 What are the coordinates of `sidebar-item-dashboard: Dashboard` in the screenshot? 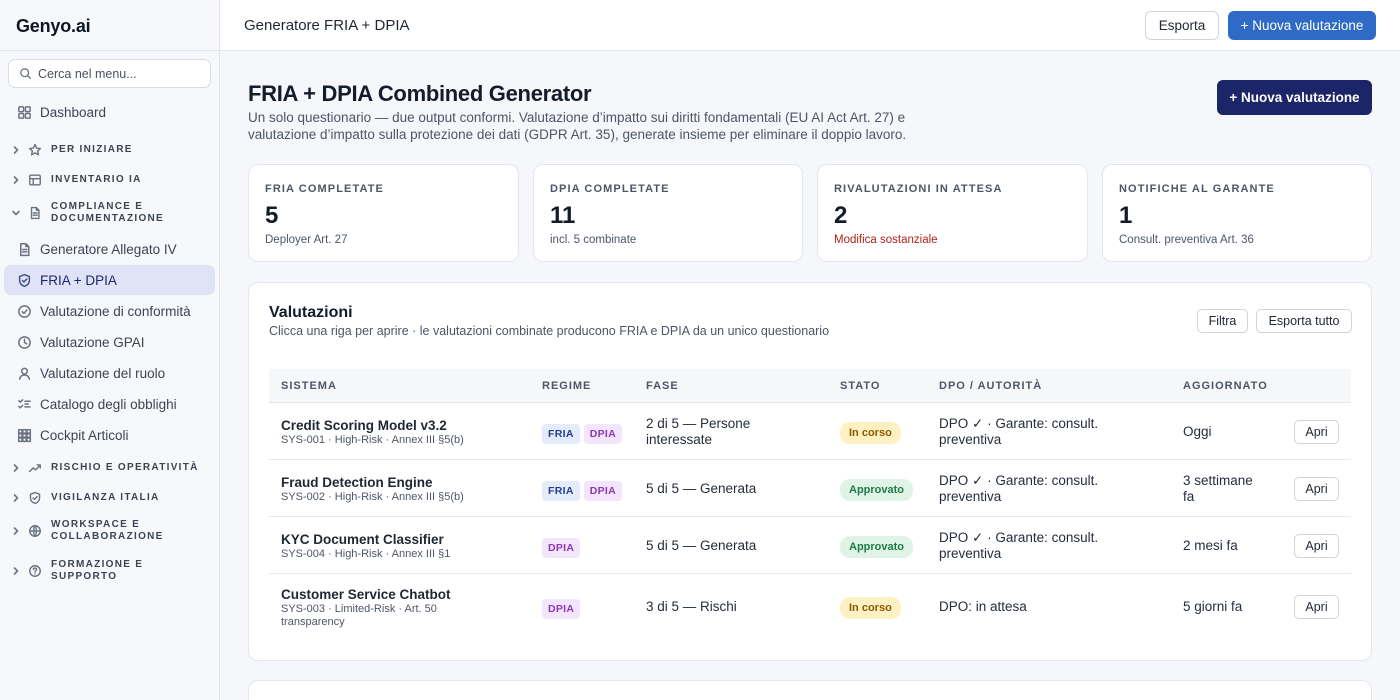 It's located at (109, 112).